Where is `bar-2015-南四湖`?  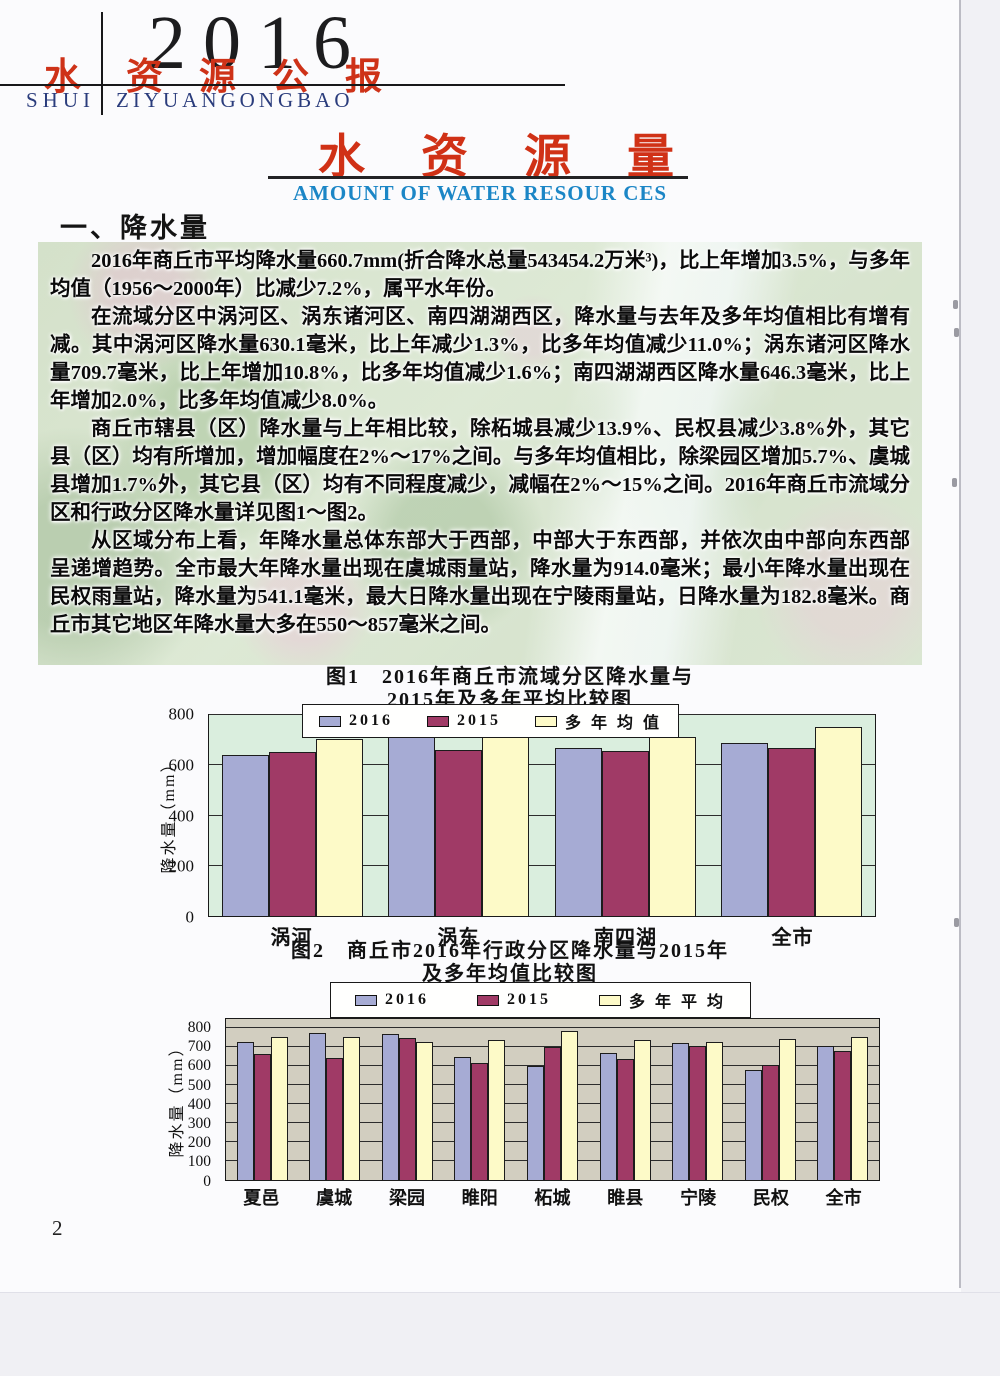
bar-2015-南四湖 is located at coordinates (625, 833).